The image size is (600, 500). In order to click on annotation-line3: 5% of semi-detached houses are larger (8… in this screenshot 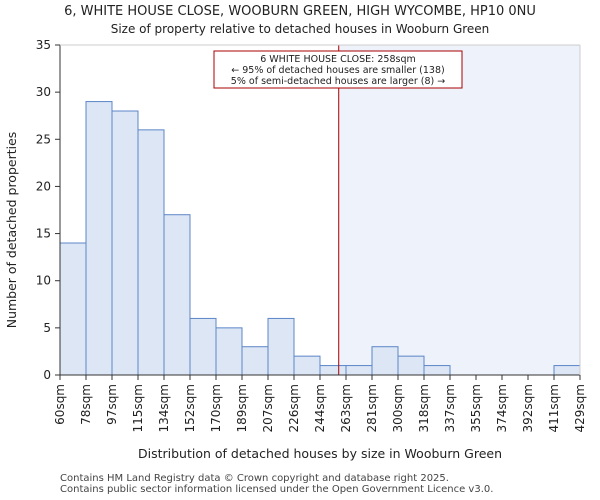, I will do `click(338, 81)`.